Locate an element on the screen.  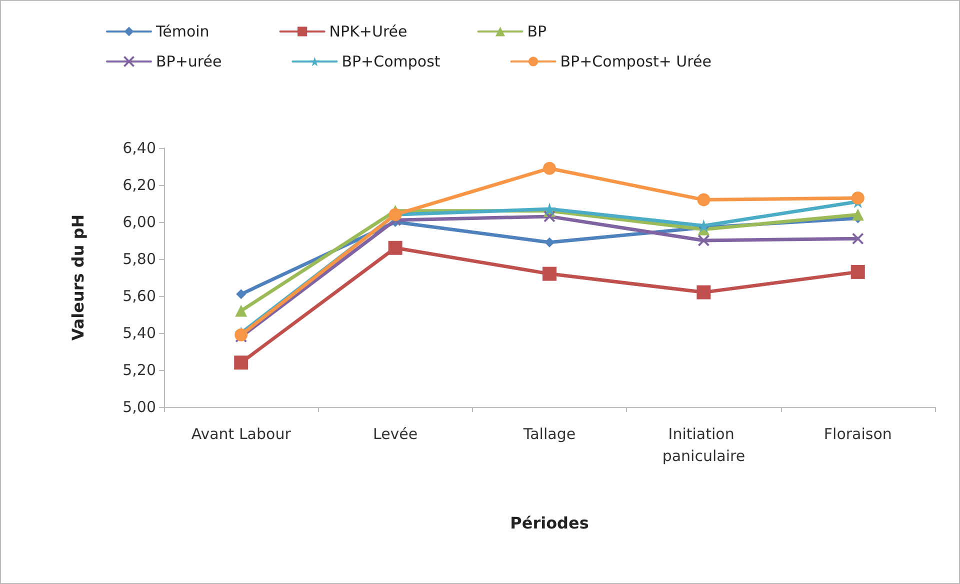
legend-label: NPK+Urée is located at coordinates (368, 31).